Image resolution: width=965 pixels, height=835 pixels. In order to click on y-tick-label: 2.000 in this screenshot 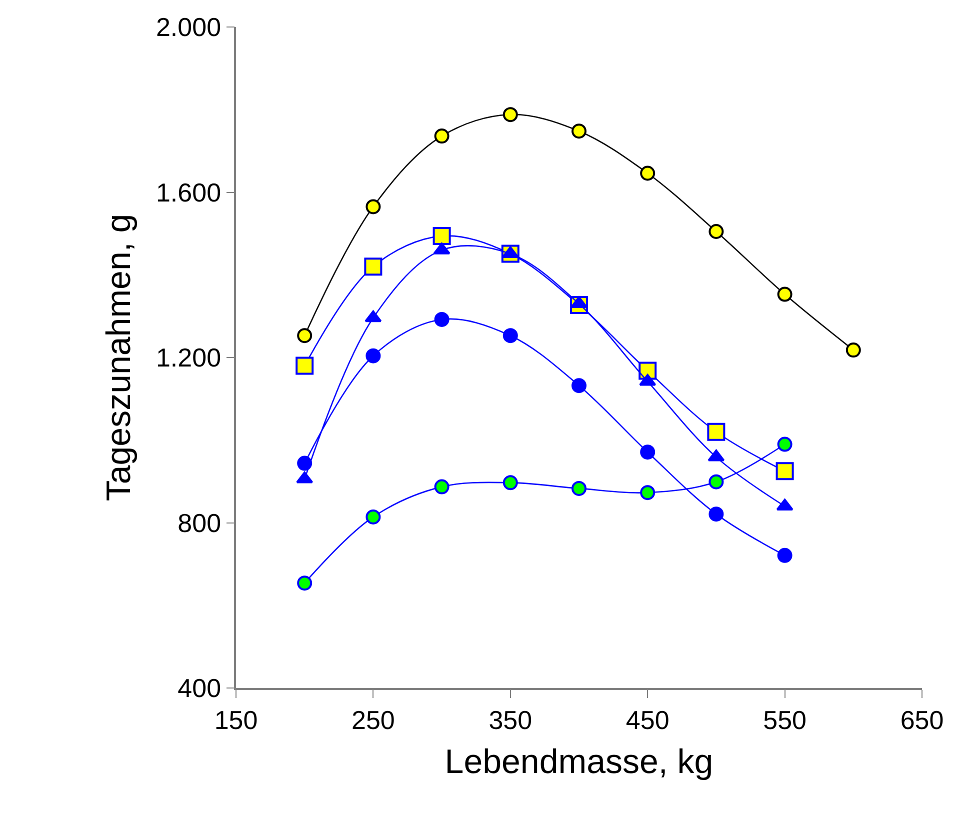, I will do `click(189, 27)`.